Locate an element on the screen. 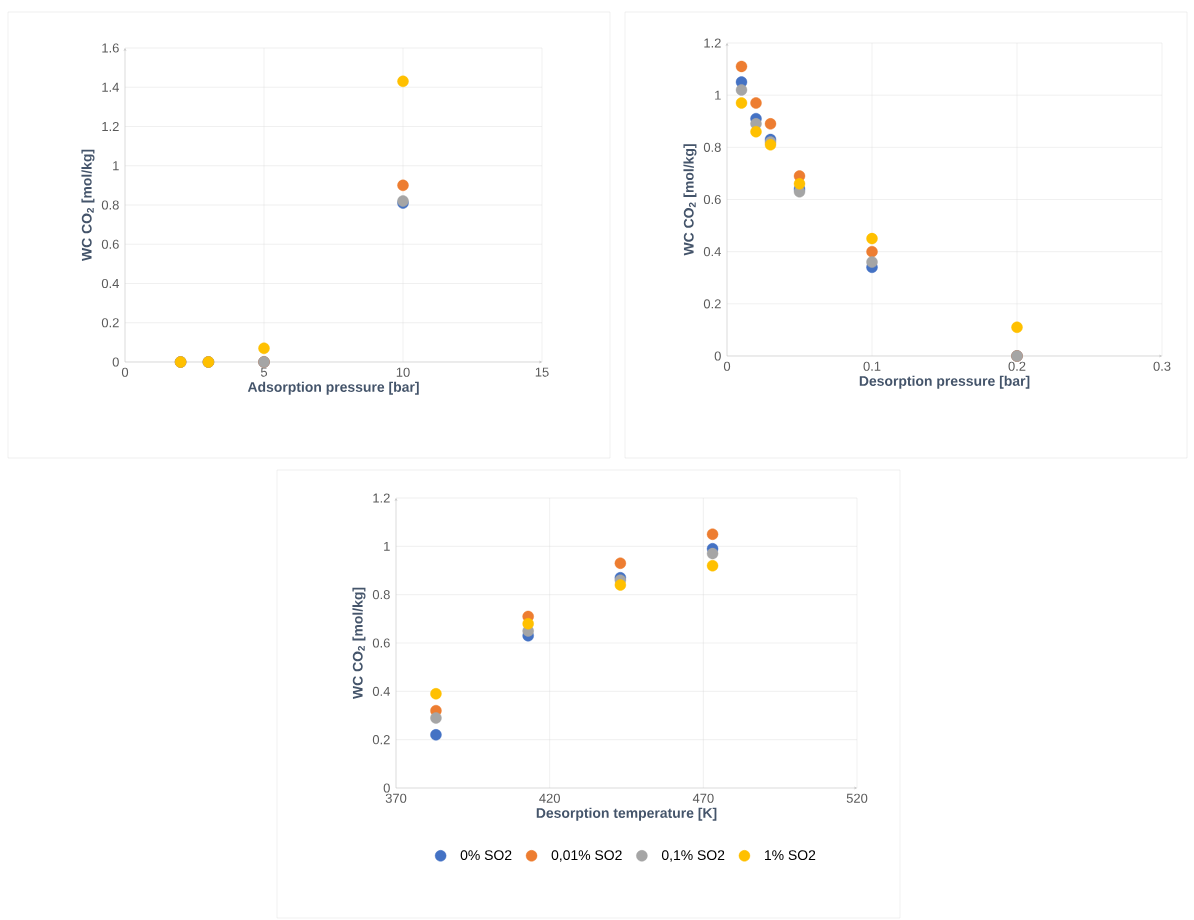 The width and height of the screenshot is (1194, 920). x-tick-label: 470 is located at coordinates (703, 798).